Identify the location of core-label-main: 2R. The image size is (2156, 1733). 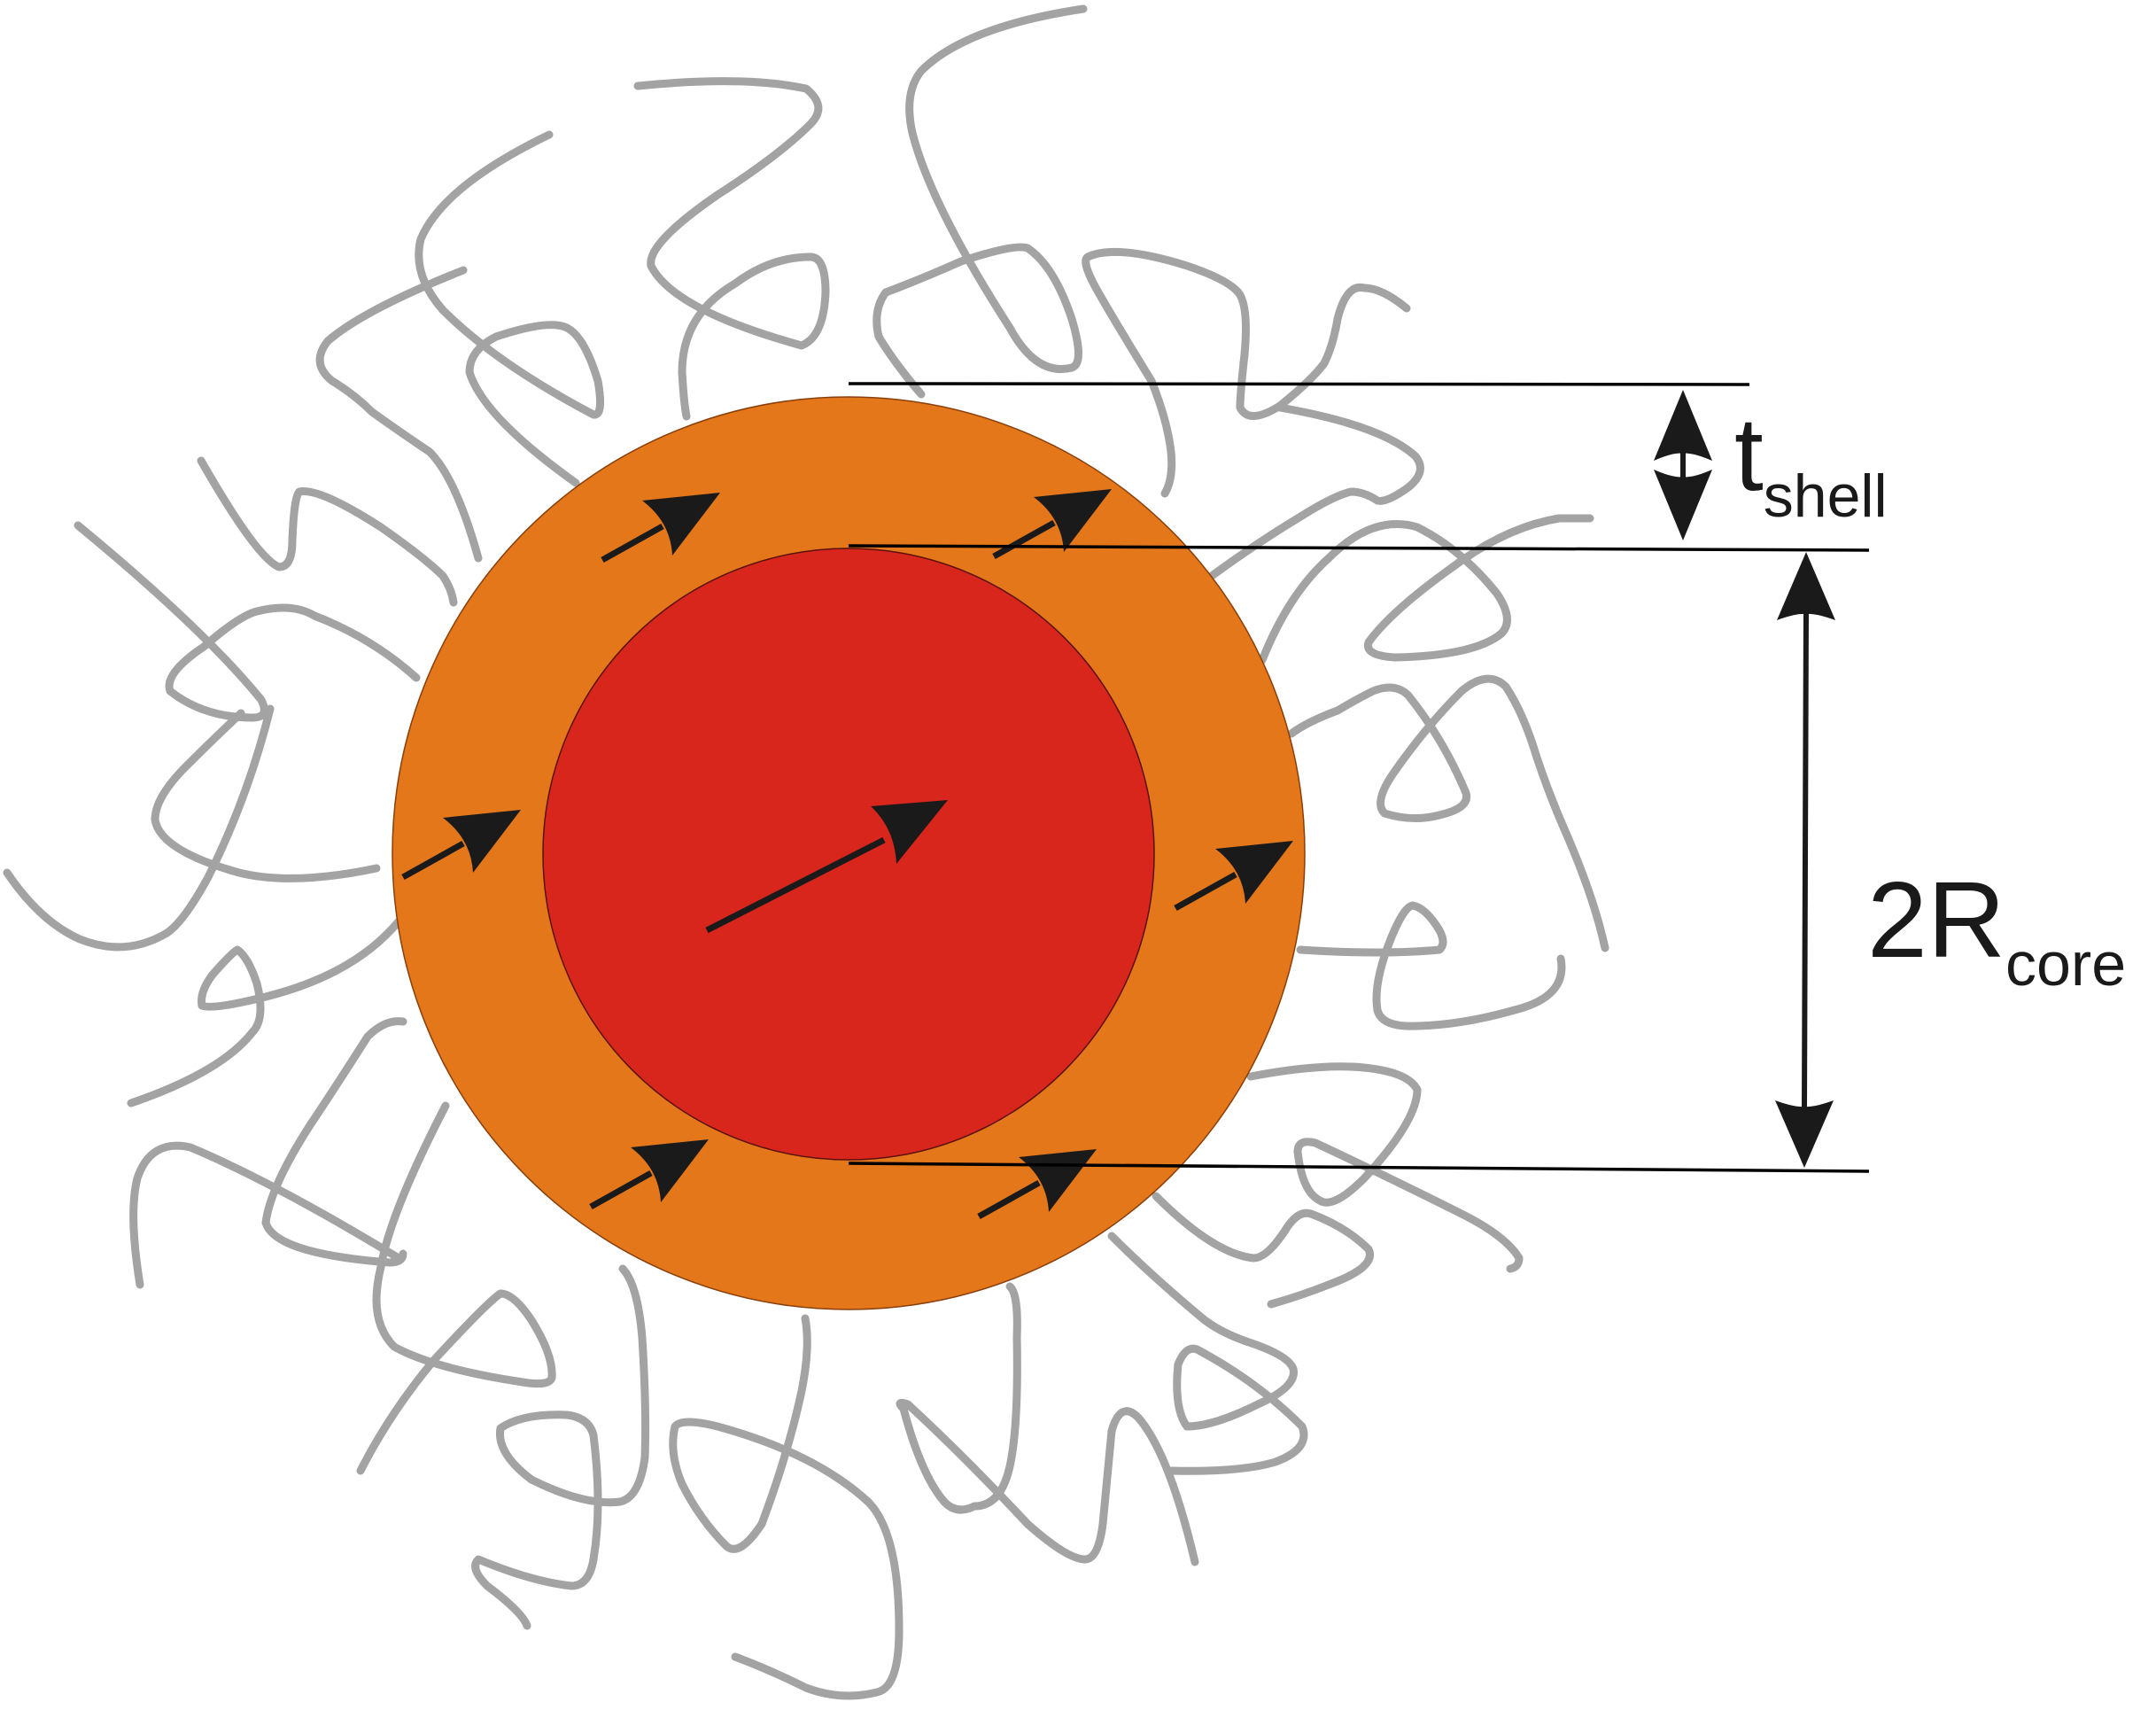
(1936, 919).